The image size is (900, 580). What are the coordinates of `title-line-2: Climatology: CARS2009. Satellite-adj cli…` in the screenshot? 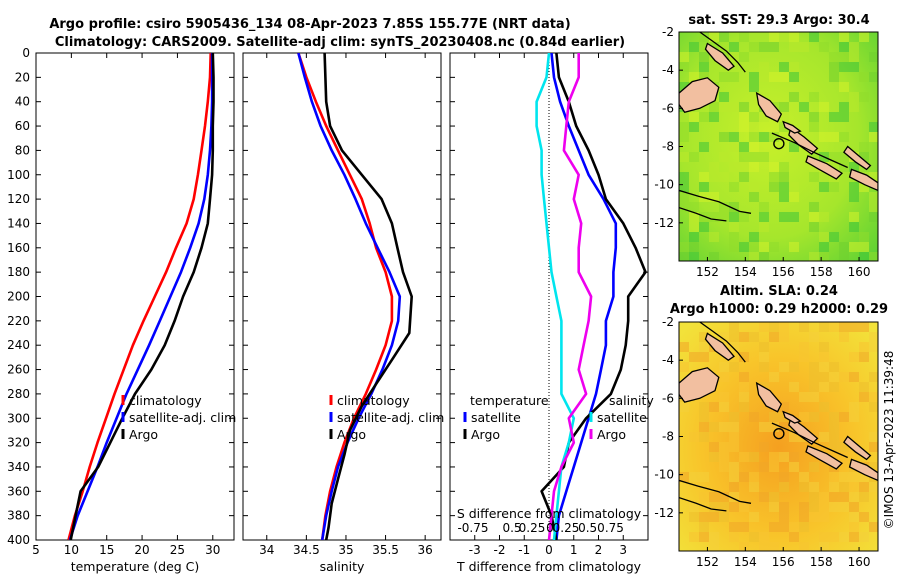 It's located at (340, 42).